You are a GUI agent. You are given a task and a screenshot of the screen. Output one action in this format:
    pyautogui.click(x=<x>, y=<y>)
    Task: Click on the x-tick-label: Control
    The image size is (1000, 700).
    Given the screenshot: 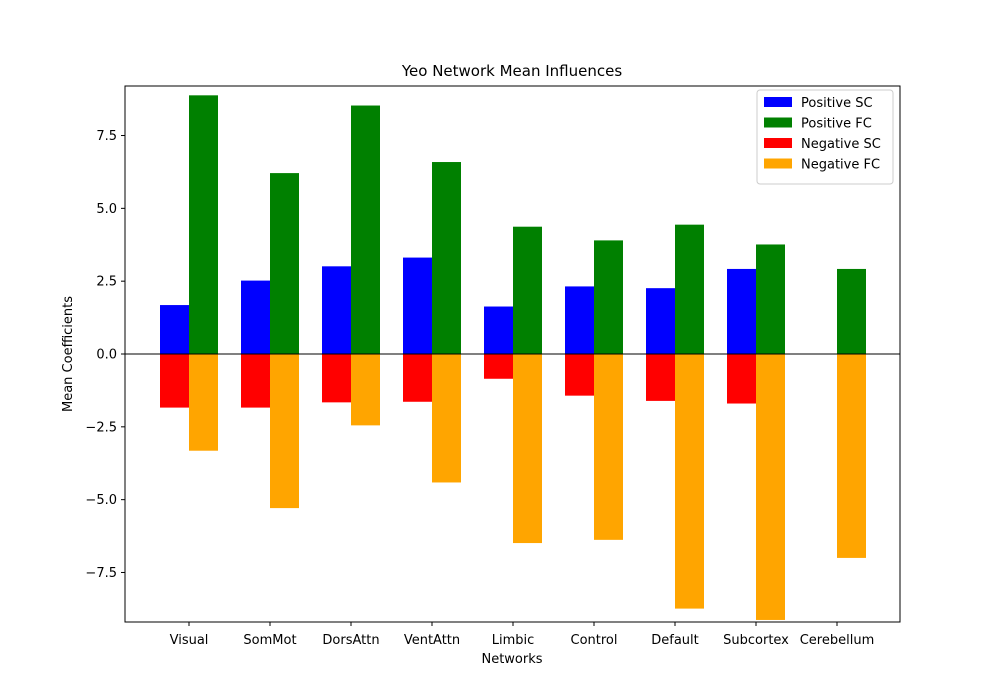 What is the action you would take?
    pyautogui.click(x=594, y=640)
    